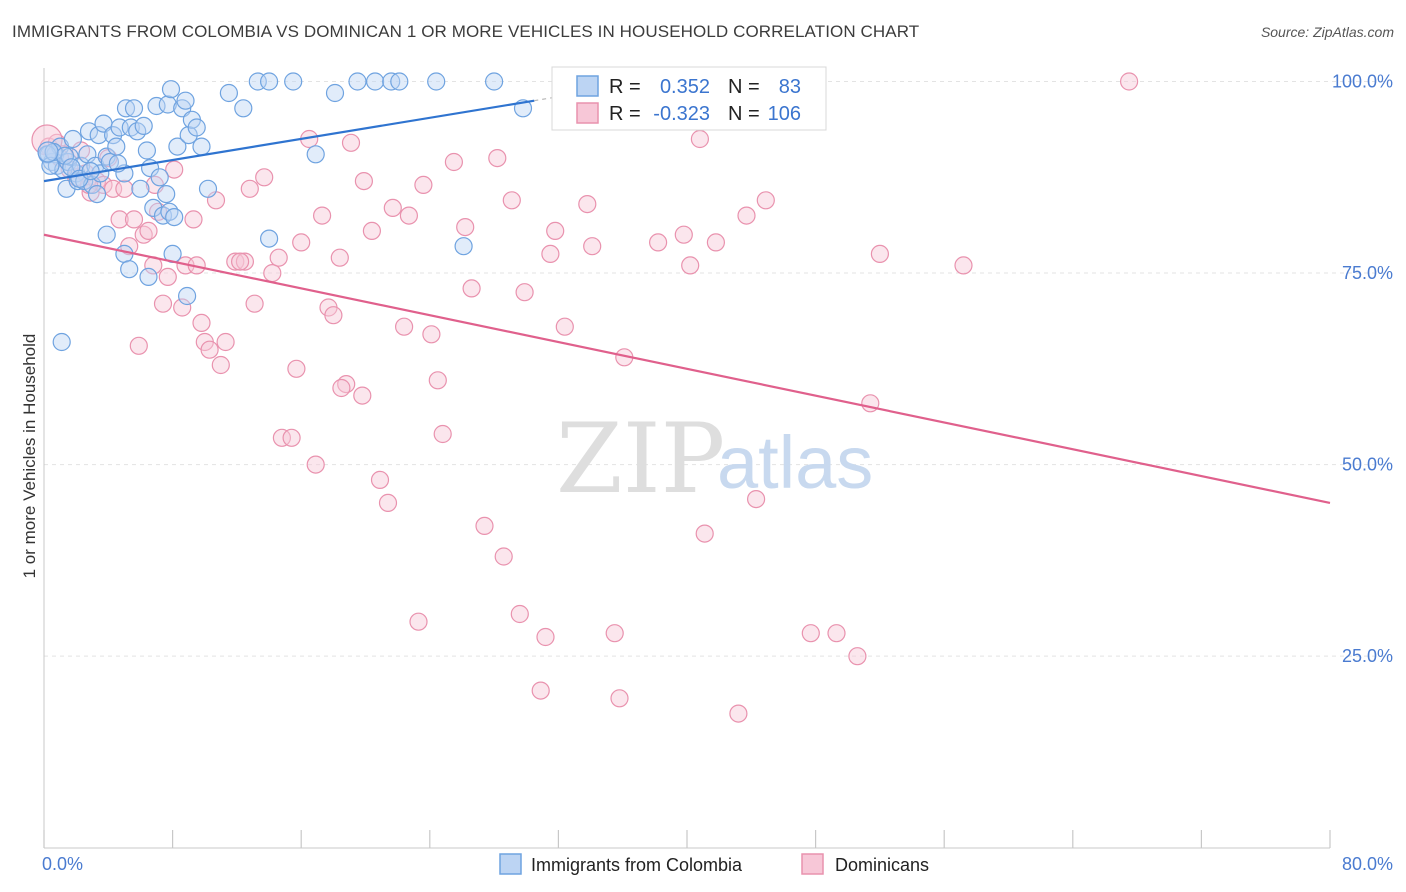 Image resolution: width=1406 pixels, height=892 pixels. Describe the element at coordinates (62, 864) in the screenshot. I see `x-tick-label: 0.0%` at that location.